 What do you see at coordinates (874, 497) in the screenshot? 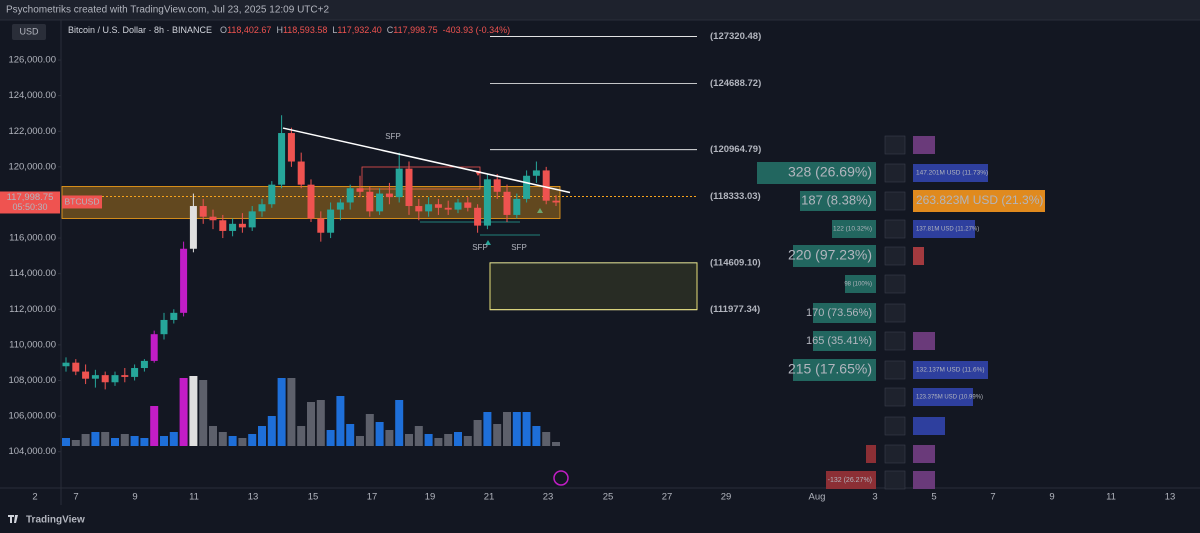
I see `x-tick-label: 3` at bounding box center [874, 497].